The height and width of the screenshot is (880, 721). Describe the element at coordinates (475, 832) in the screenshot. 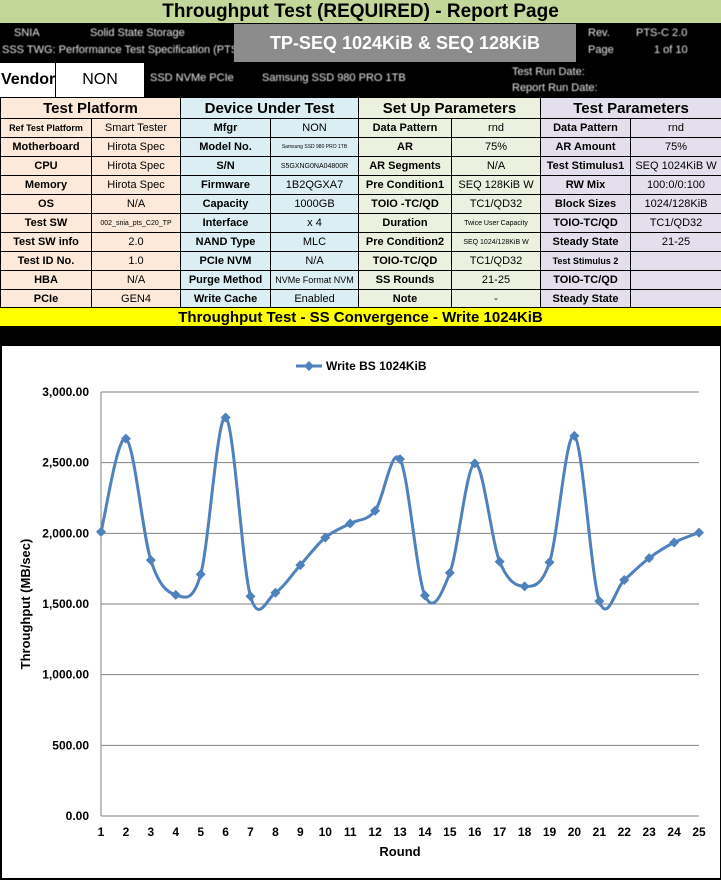

I see `x-tick-label: 16` at that location.